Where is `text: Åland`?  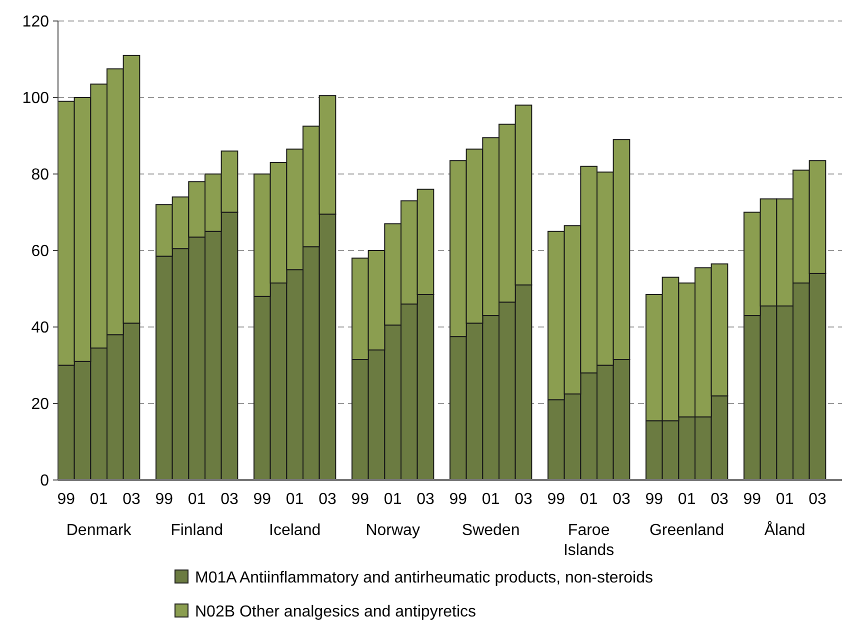 text: Åland is located at coordinates (785, 530).